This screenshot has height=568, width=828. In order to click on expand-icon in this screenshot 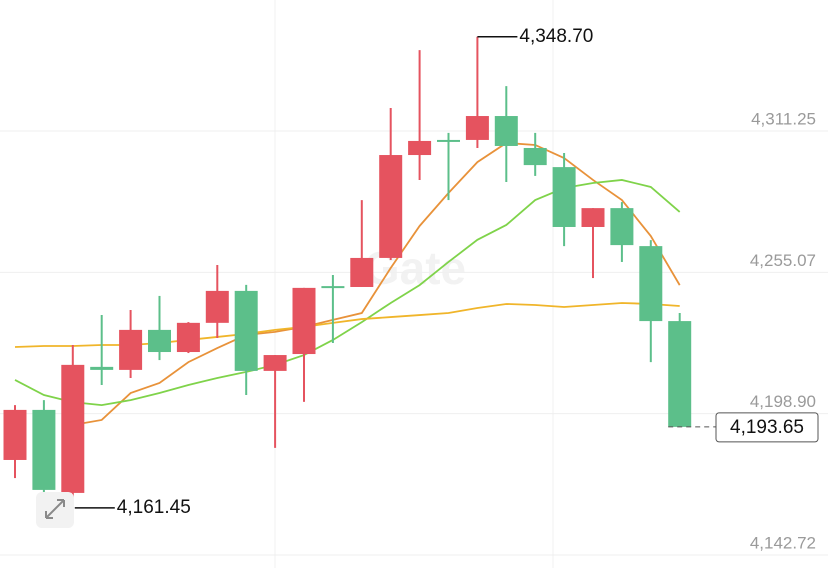, I will do `click(55, 509)`.